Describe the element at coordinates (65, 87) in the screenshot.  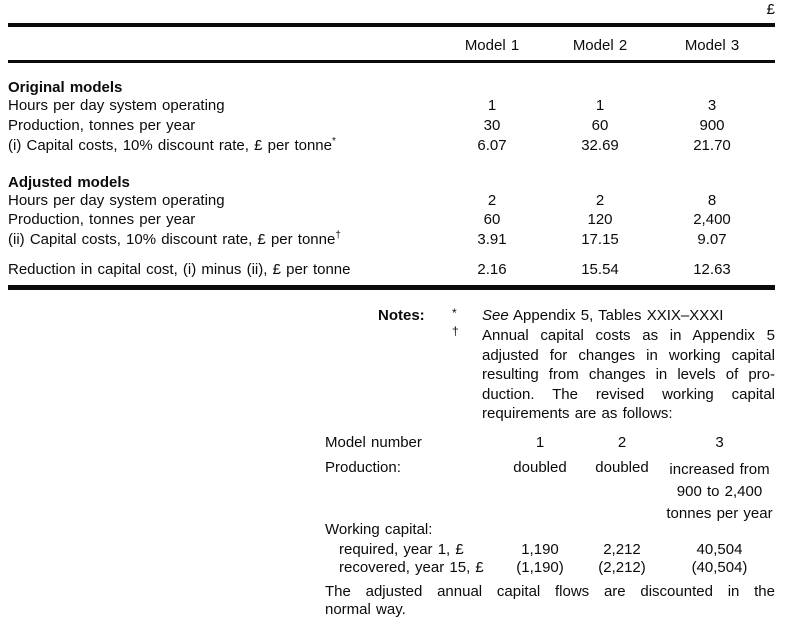
I see `section-title: Original models` at that location.